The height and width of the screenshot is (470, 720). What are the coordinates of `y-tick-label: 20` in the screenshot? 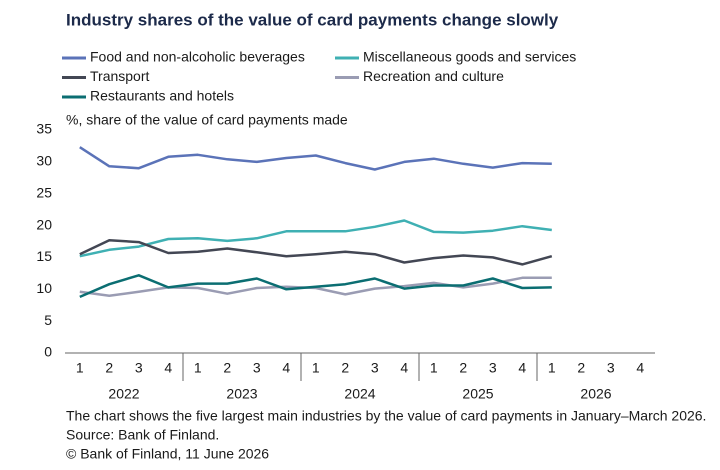 It's located at (44, 224).